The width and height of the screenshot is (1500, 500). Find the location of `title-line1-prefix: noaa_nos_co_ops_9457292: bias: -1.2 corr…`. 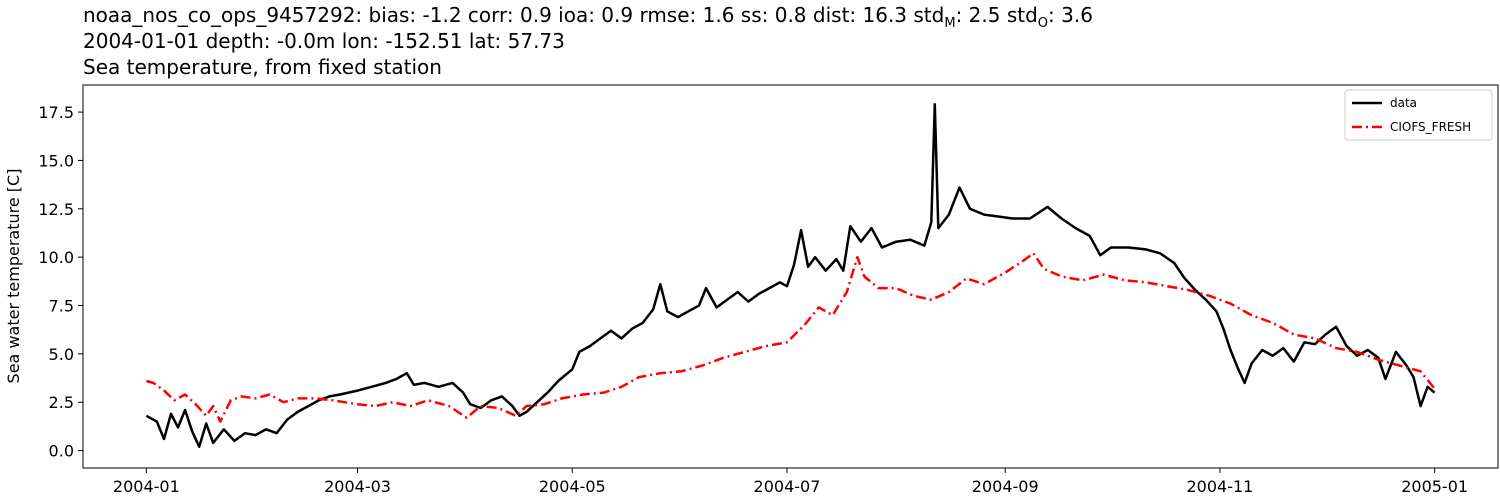

title-line1-prefix: noaa_nos_co_ops_9457292: bias: -1.2 corr… is located at coordinates (514, 15).